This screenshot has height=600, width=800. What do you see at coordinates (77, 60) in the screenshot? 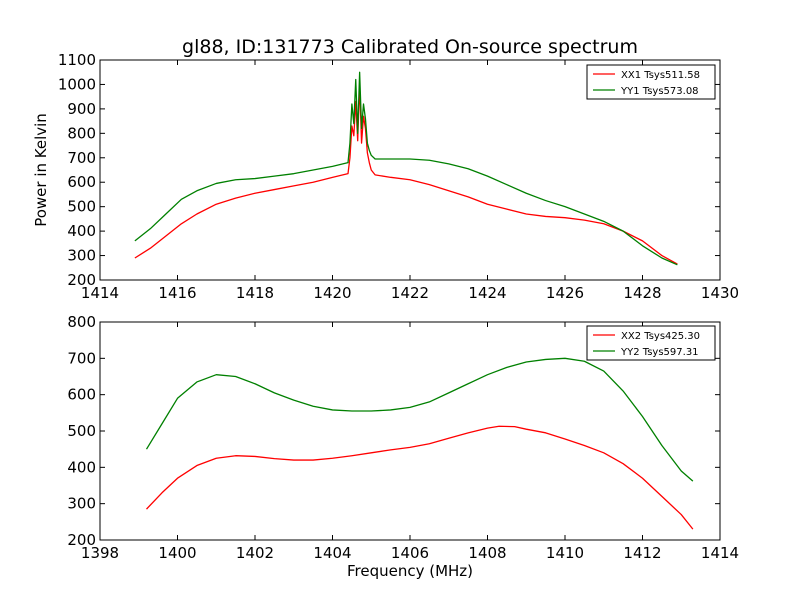
I see `y-tick-label: 1100` at bounding box center [77, 60].